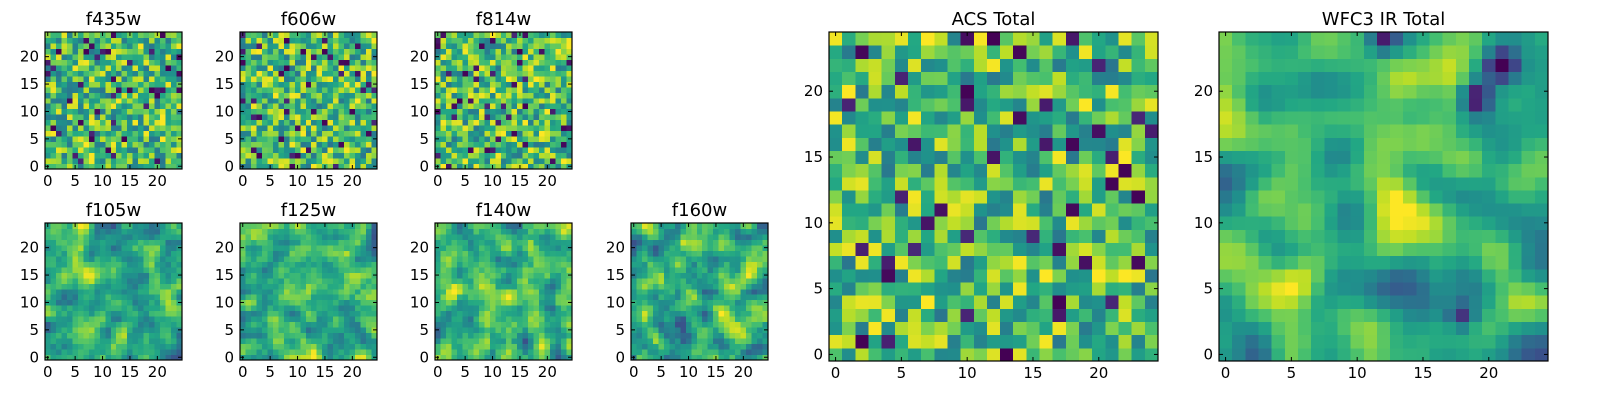 This screenshot has width=1600, height=400. Describe the element at coordinates (75, 181) in the screenshot. I see `x-tick-label: 5` at that location.